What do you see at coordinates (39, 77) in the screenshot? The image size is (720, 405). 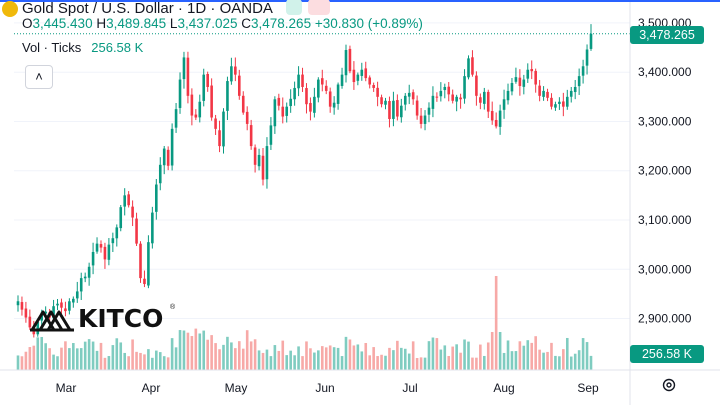 I see `collapse-legend-button: ˄` at bounding box center [39, 77].